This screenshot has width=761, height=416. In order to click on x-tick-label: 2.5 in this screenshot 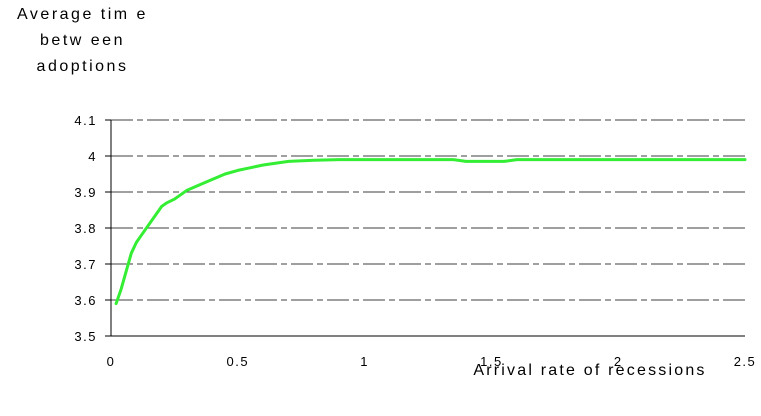, I will do `click(745, 361)`.